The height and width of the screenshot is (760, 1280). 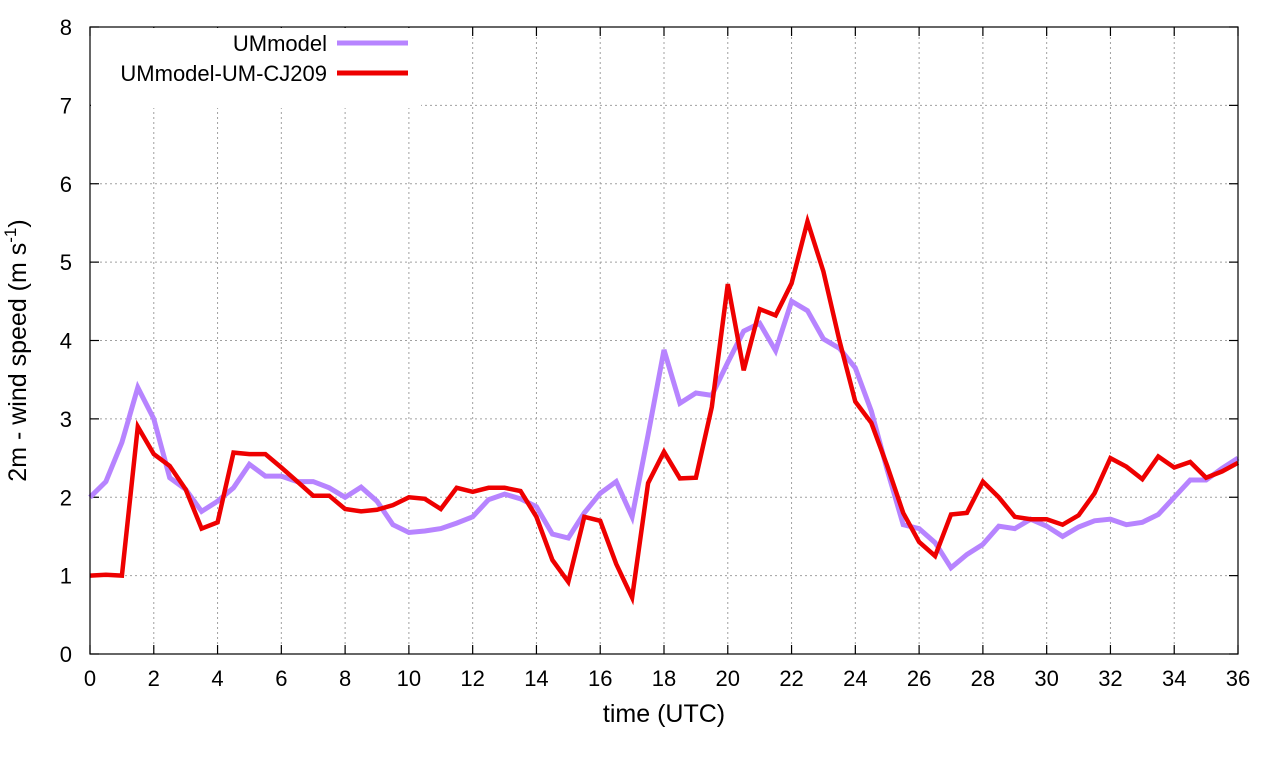 What do you see at coordinates (536, 678) in the screenshot?
I see `x-tick-label: 14` at bounding box center [536, 678].